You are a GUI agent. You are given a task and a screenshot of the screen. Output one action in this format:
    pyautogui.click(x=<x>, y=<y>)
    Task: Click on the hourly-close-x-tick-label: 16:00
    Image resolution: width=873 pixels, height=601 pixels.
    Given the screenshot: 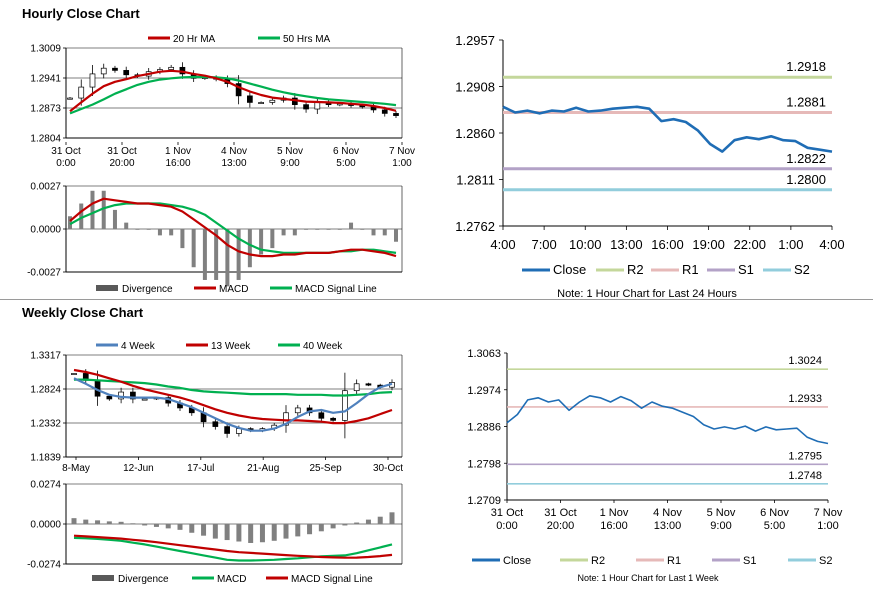 What is the action you would take?
    pyautogui.click(x=667, y=244)
    